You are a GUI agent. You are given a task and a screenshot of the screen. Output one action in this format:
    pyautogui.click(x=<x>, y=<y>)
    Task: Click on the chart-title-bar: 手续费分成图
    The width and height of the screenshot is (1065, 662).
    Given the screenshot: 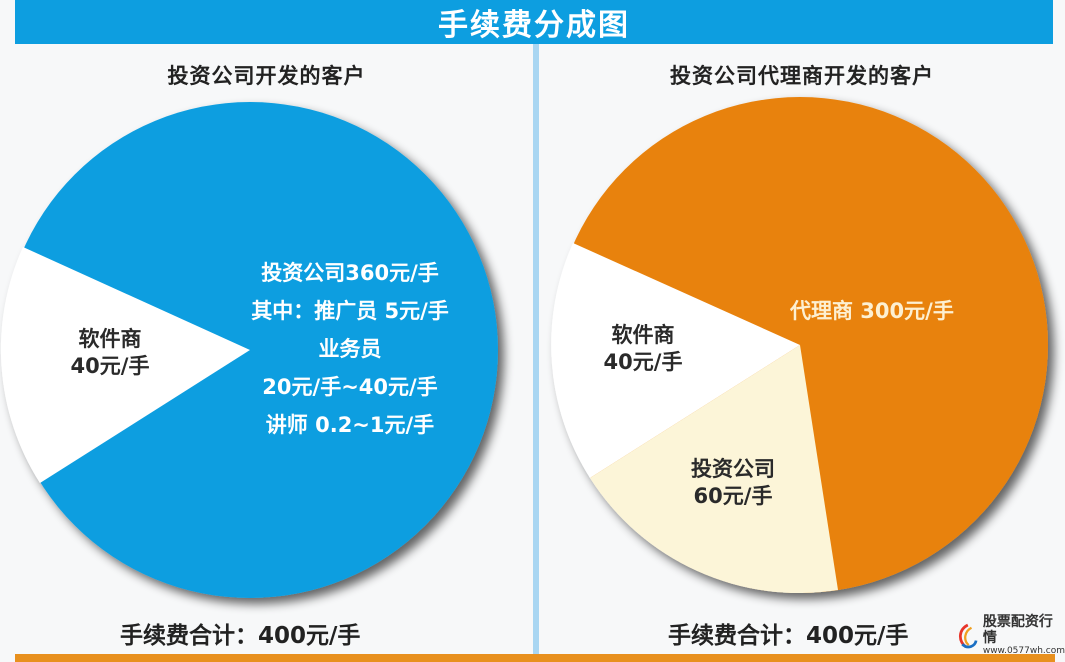 What is the action you would take?
    pyautogui.click(x=534, y=22)
    